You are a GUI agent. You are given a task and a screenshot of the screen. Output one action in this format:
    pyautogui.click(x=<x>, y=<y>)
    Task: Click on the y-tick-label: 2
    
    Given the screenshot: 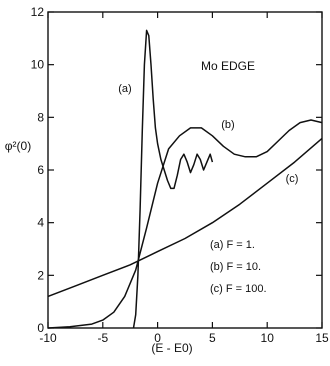 What is the action you would take?
    pyautogui.click(x=40, y=275)
    